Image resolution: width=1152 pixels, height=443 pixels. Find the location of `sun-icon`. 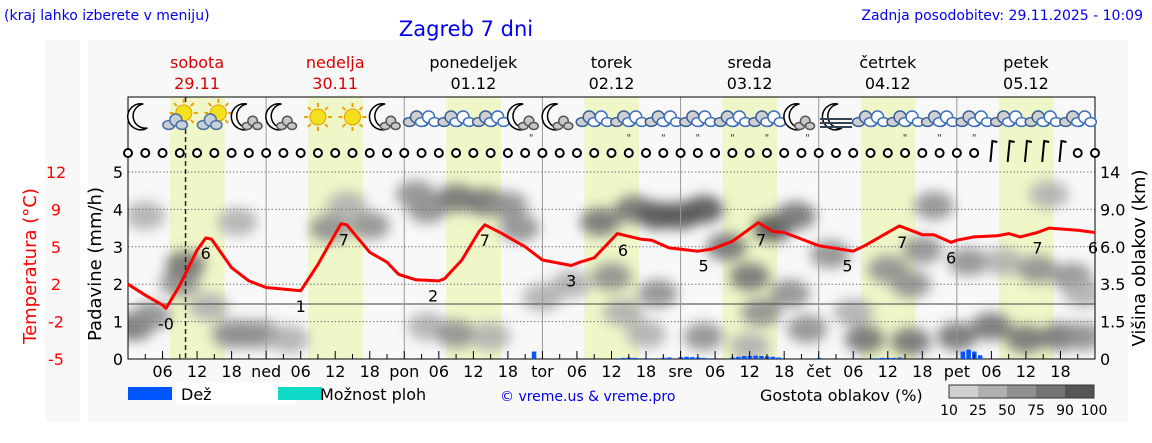

sun-icon is located at coordinates (317, 117).